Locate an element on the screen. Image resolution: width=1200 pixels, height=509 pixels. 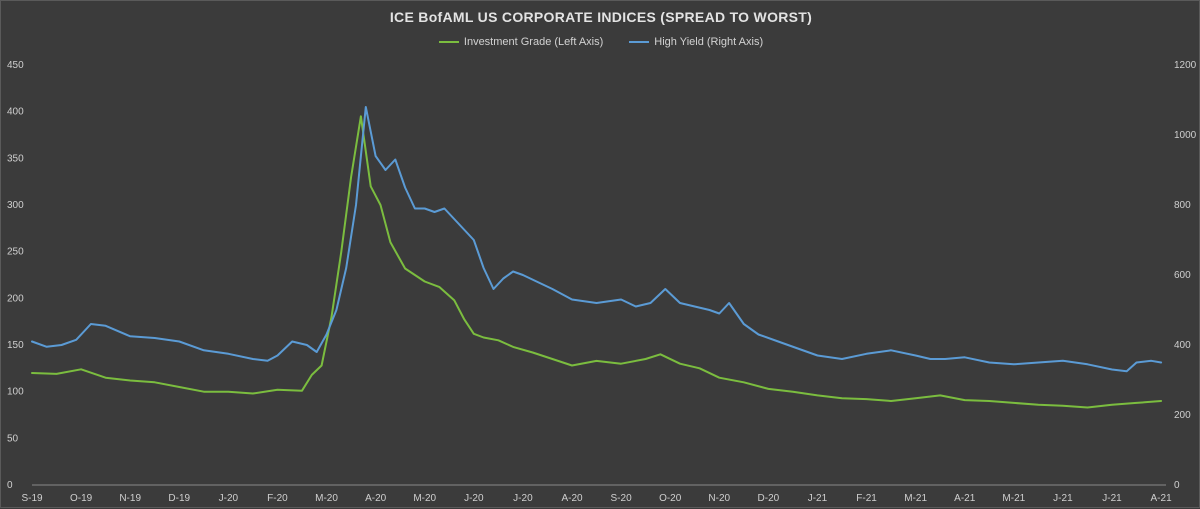
legend-swatch-high-yield is located at coordinates (639, 42).